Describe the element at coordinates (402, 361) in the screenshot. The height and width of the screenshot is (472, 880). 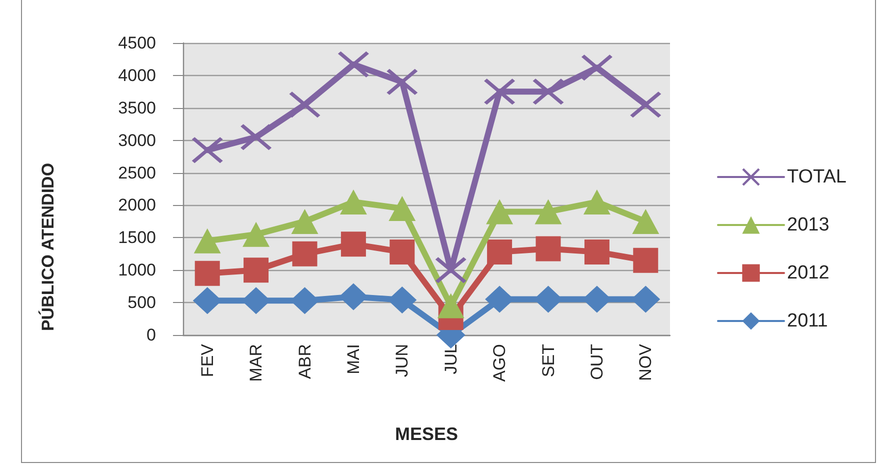
I see `x-tick-label: JUN` at that location.